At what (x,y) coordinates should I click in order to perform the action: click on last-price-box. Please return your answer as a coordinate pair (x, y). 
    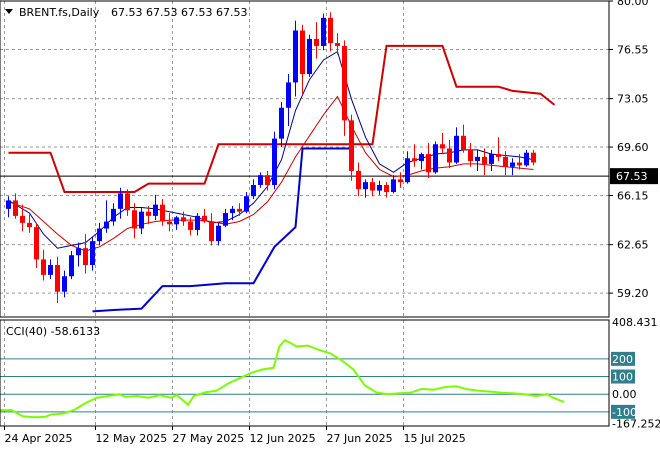
    Looking at the image, I should click on (634, 176).